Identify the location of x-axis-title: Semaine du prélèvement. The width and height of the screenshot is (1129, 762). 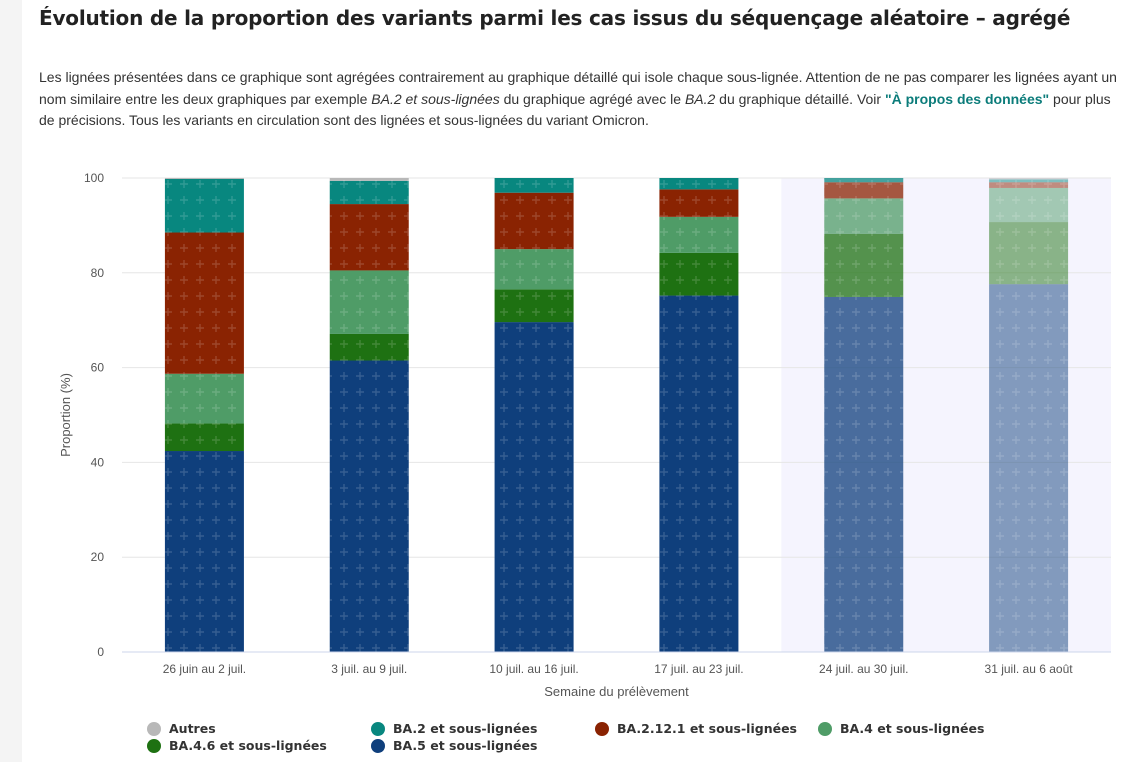
(616, 691).